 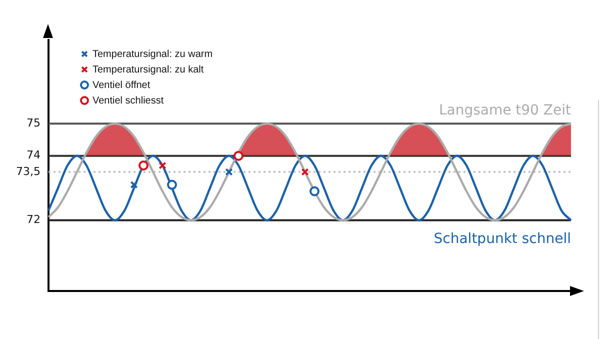 I want to click on y-tick-label: 73,5, so click(x=28, y=171).